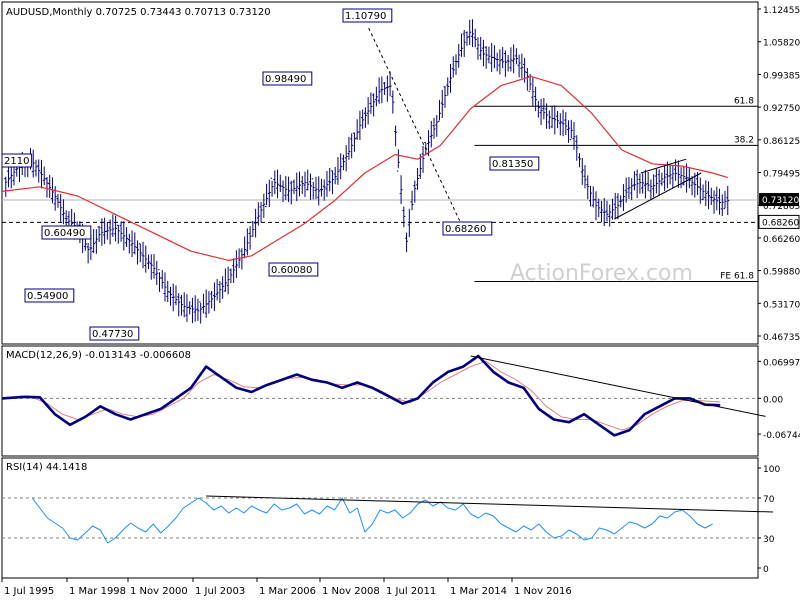 The height and width of the screenshot is (604, 800). Describe the element at coordinates (781, 436) in the screenshot. I see `macd-axis-label: -0.067448` at that location.